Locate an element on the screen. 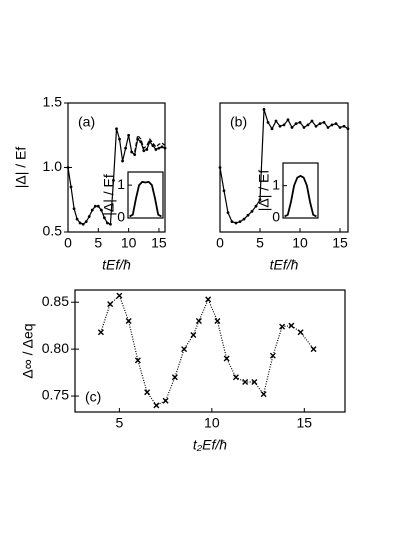 The image size is (415, 537). panel-label: (a) is located at coordinates (86, 122).